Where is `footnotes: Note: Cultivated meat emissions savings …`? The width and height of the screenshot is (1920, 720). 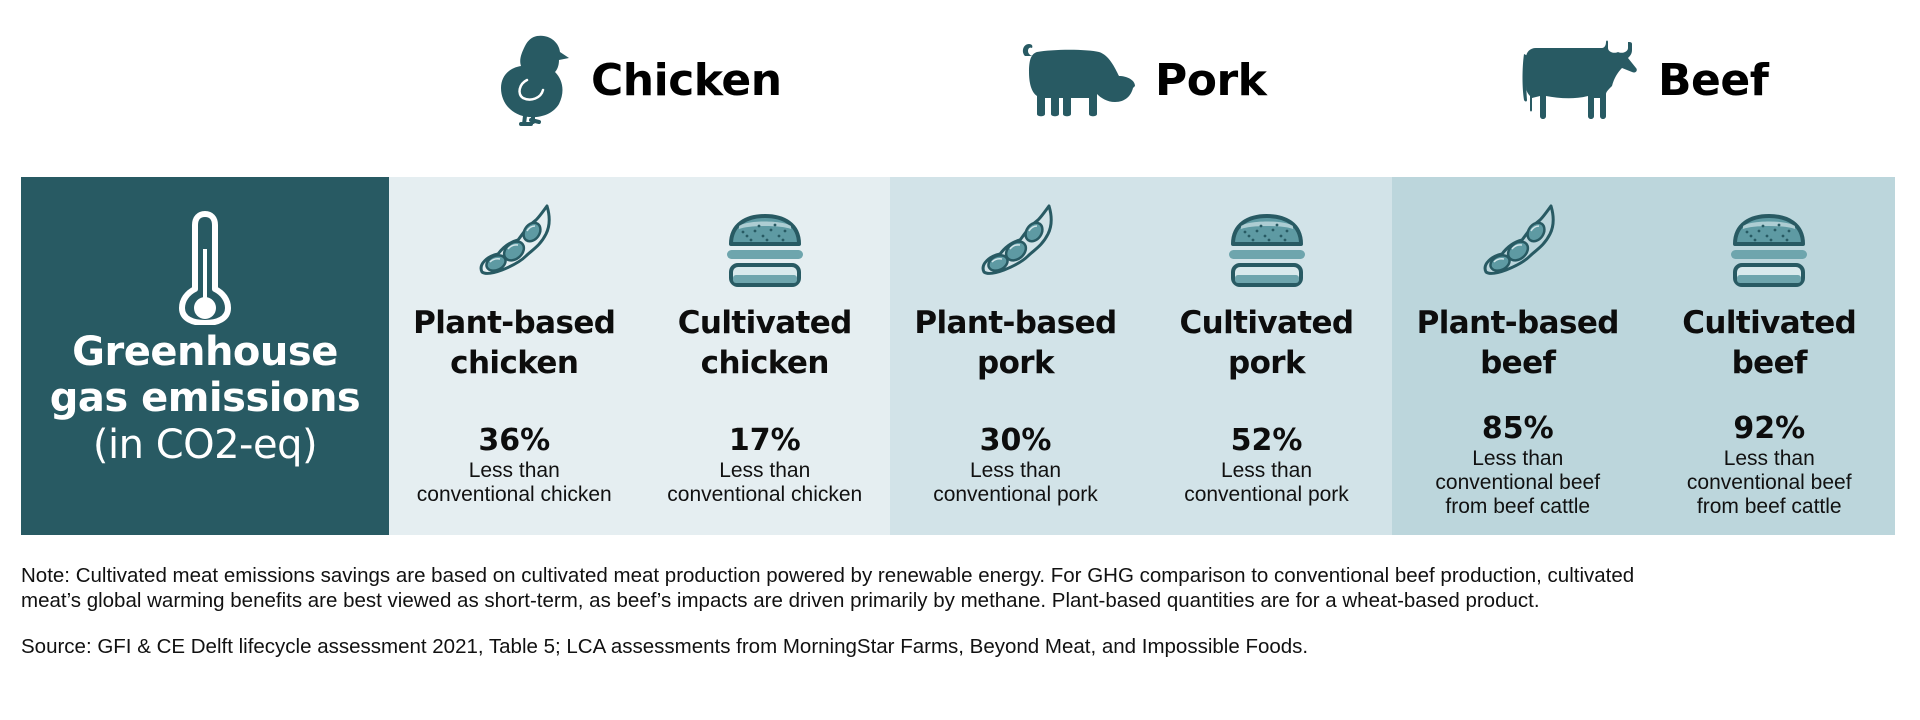 footnotes: Note: Cultivated meat emissions savings … is located at coordinates (961, 611).